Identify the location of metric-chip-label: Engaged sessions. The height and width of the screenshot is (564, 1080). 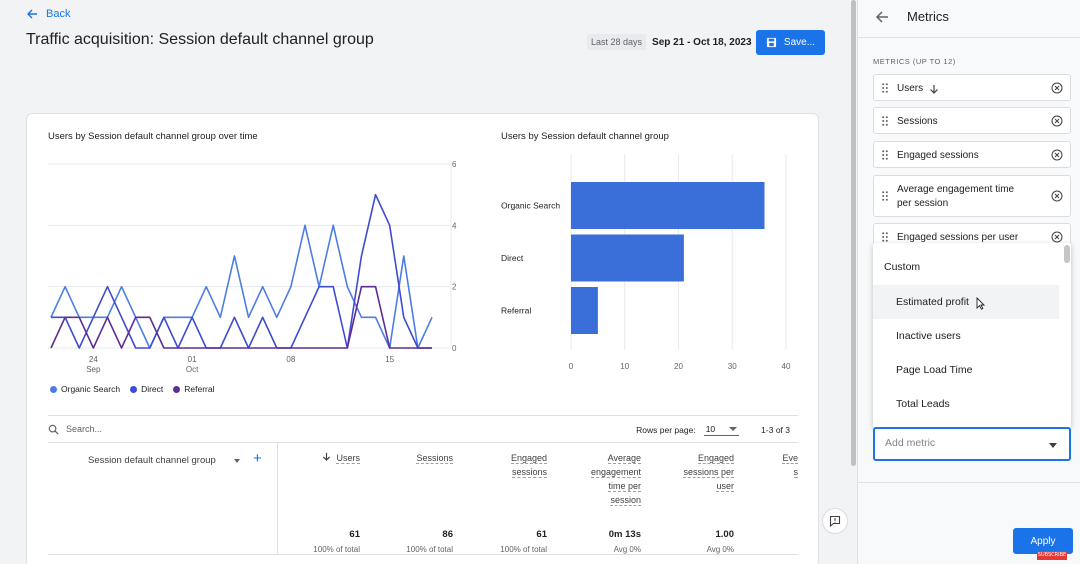
(938, 156).